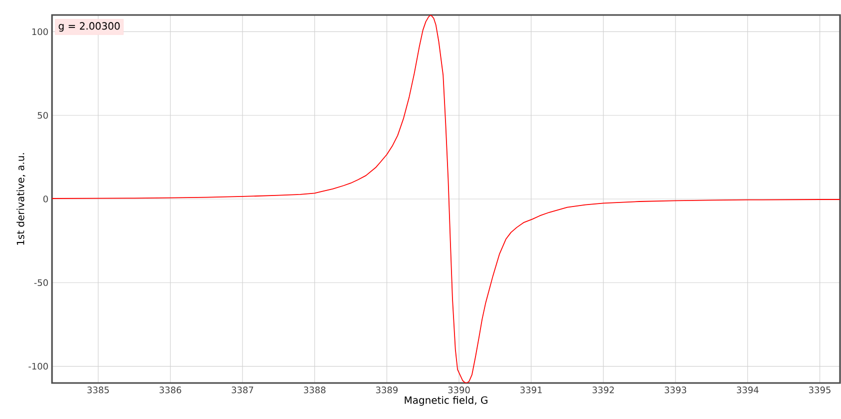  Describe the element at coordinates (45, 199) in the screenshot. I see `y-tick-label: 0` at that location.